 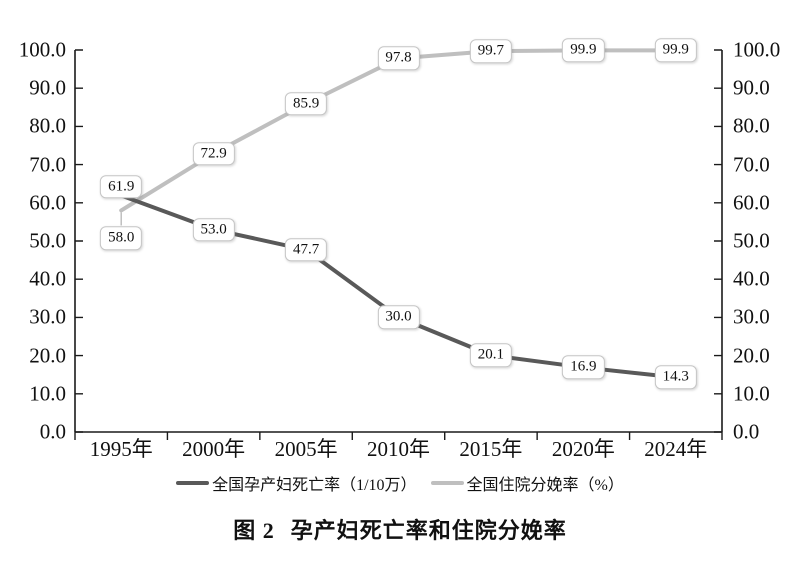 I want to click on figure-caption-title: 孕产妇死亡率和住院分娩率, so click(x=428, y=530).